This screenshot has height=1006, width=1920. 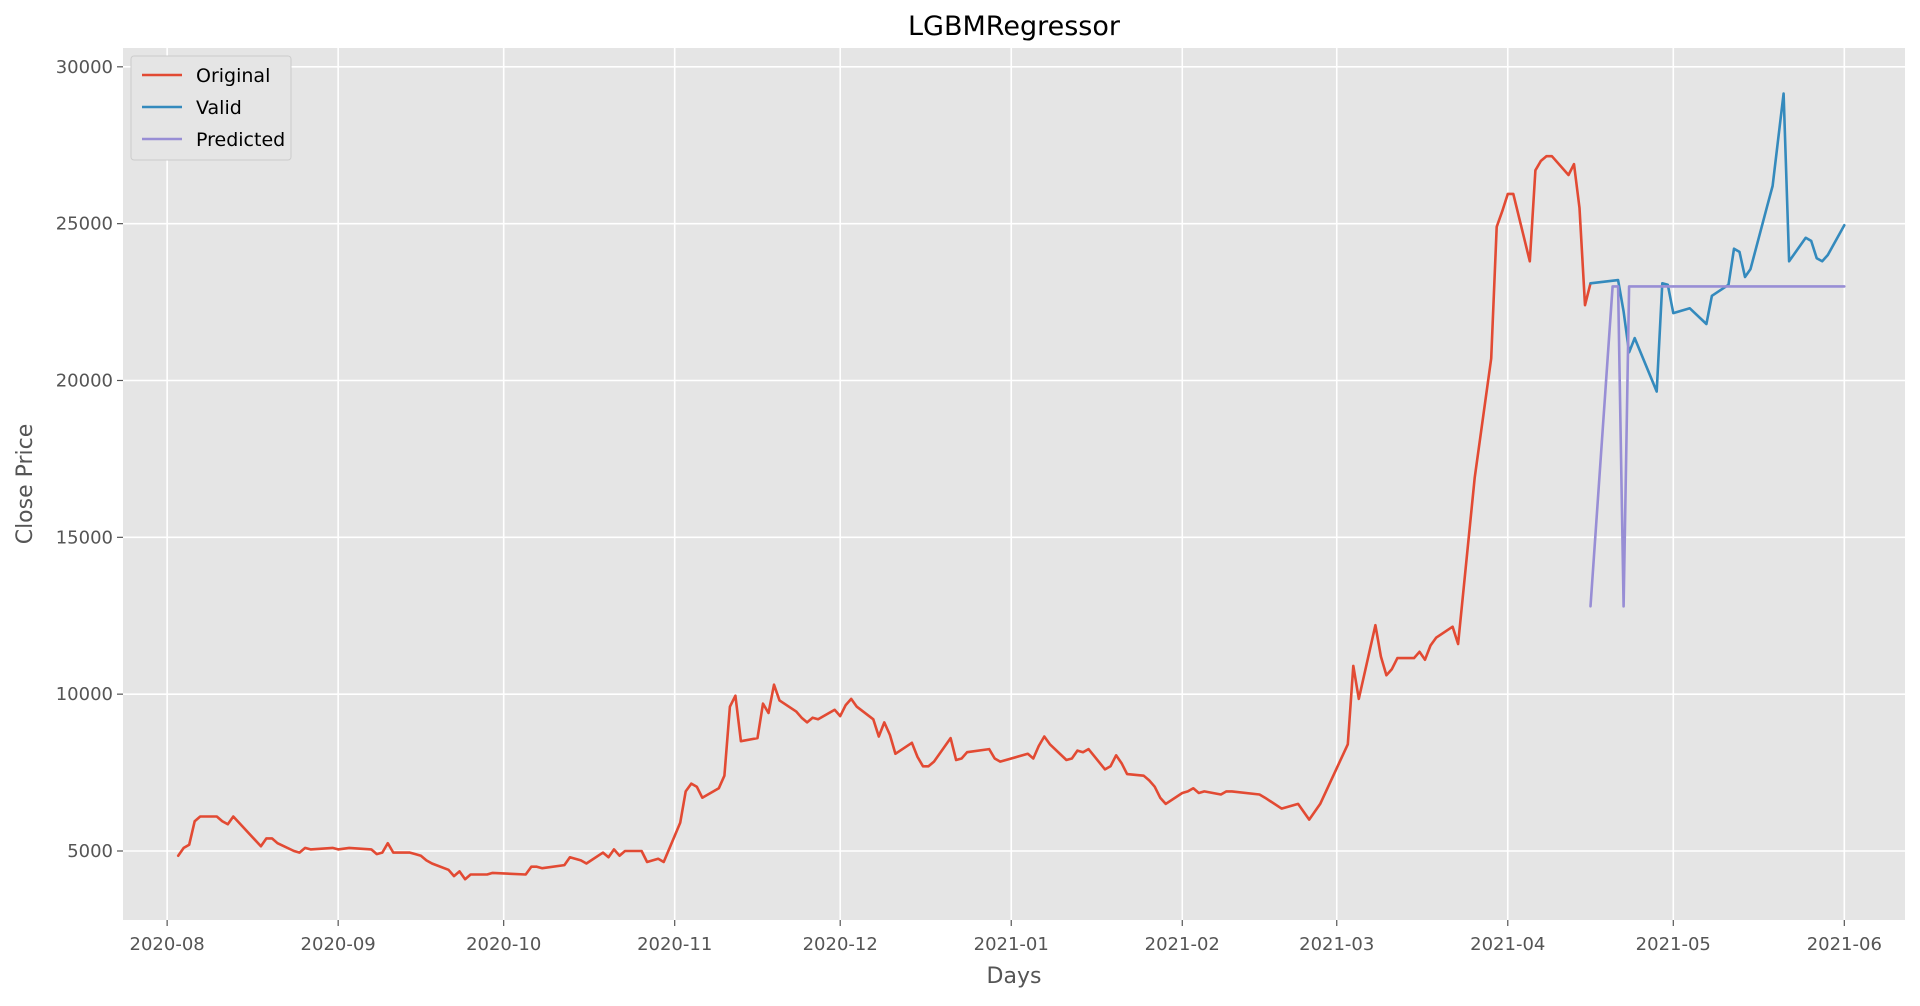 What do you see at coordinates (1336, 944) in the screenshot?
I see `x-tick-label: 2021-03` at bounding box center [1336, 944].